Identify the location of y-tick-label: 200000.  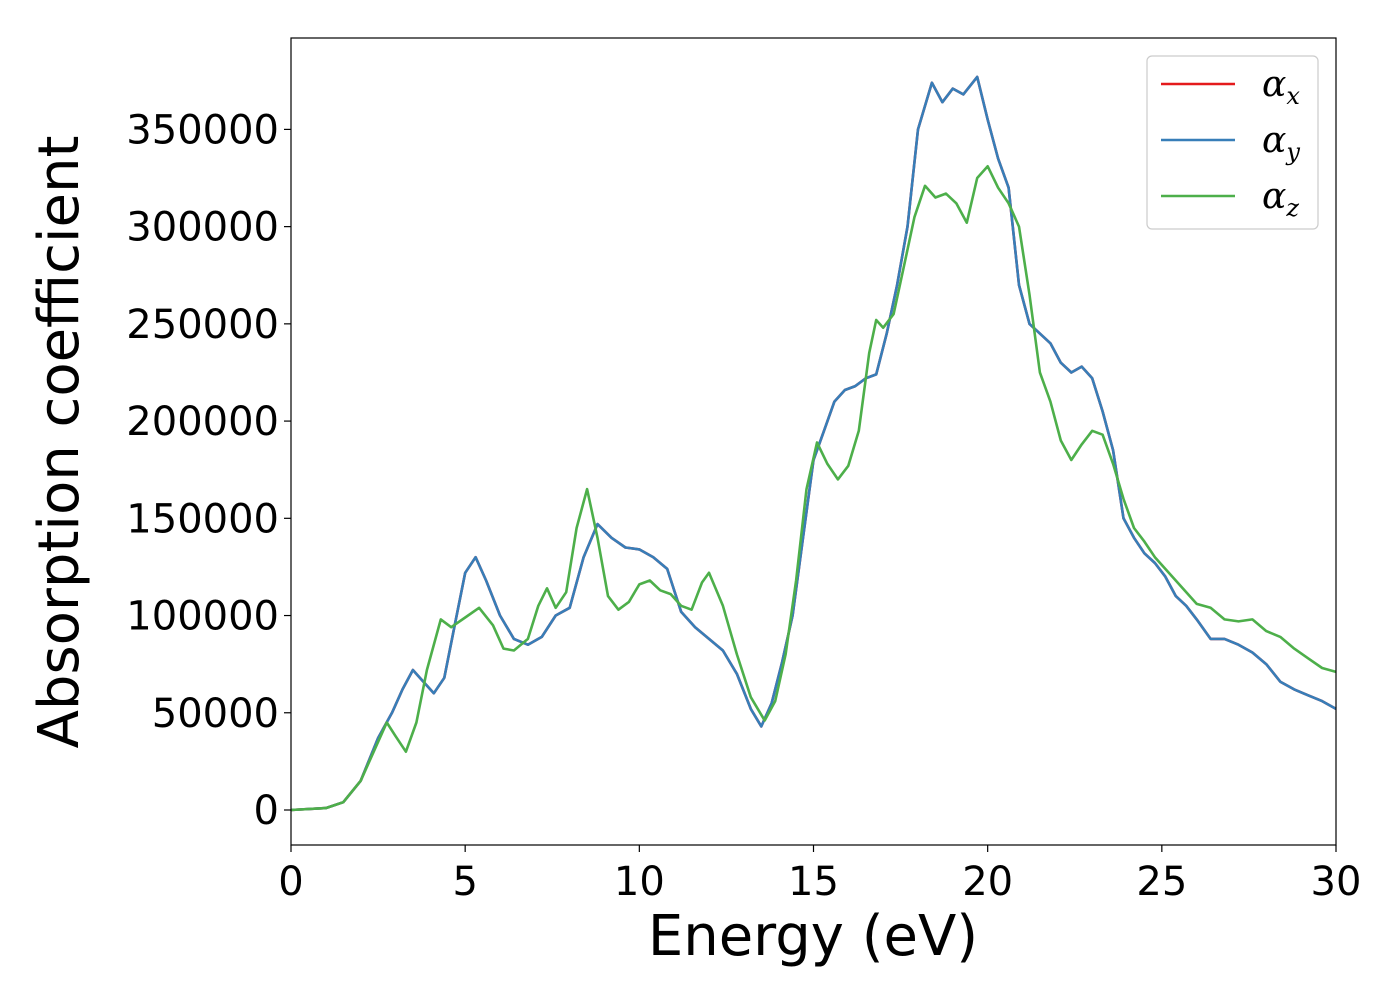
(202, 422).